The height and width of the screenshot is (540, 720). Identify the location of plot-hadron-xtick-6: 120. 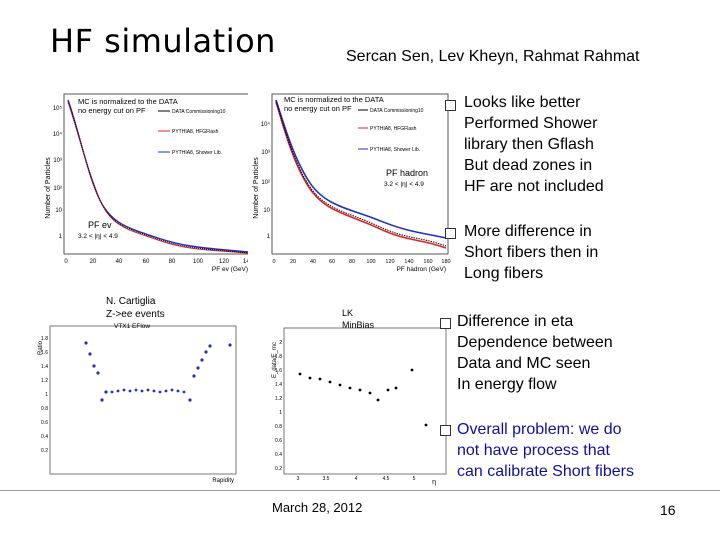
(389, 262).